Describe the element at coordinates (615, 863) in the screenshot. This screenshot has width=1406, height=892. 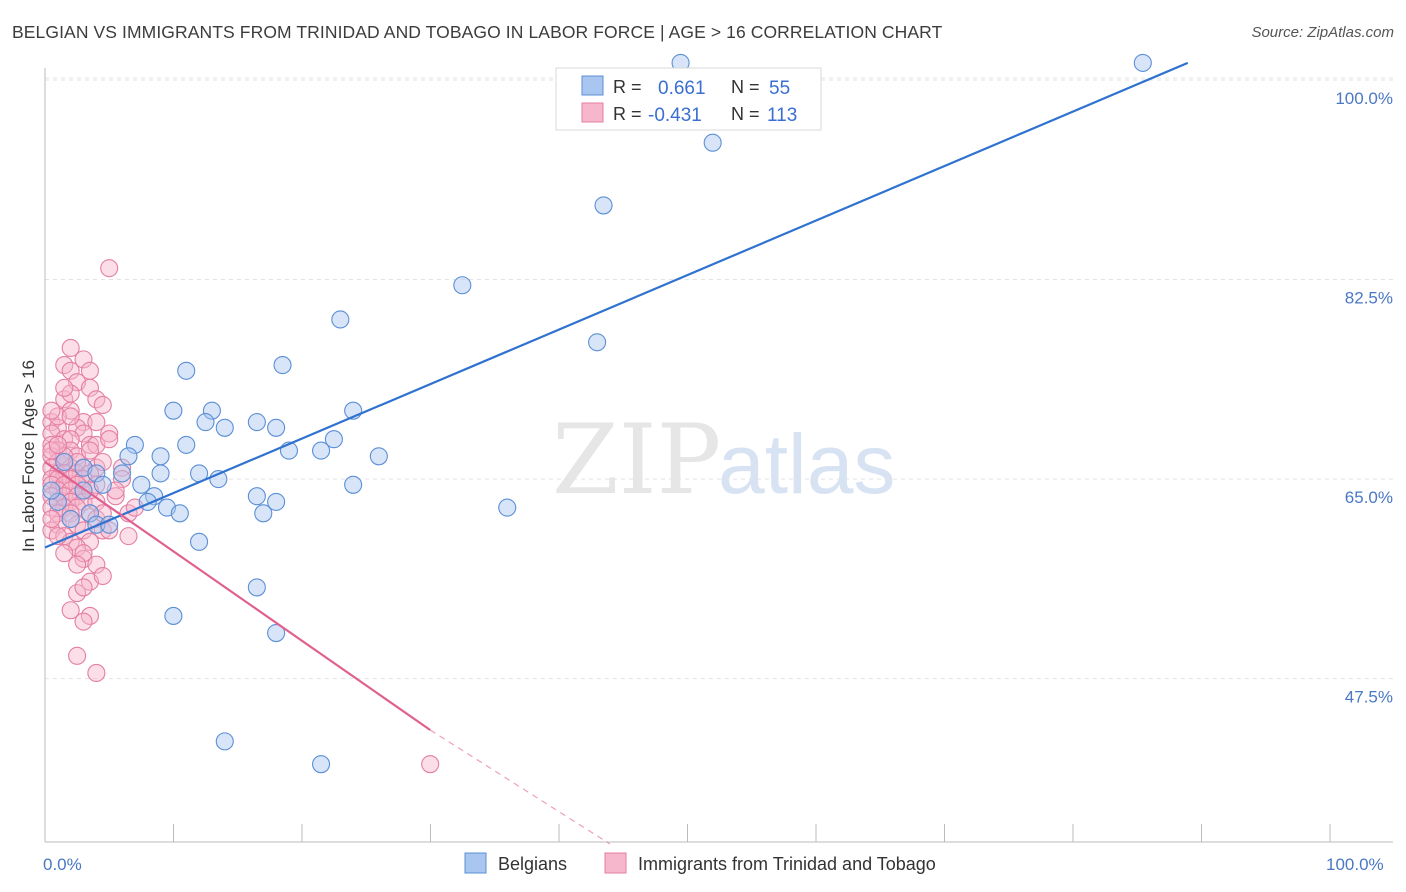
I see `series-legend-swatch-trinidad` at that location.